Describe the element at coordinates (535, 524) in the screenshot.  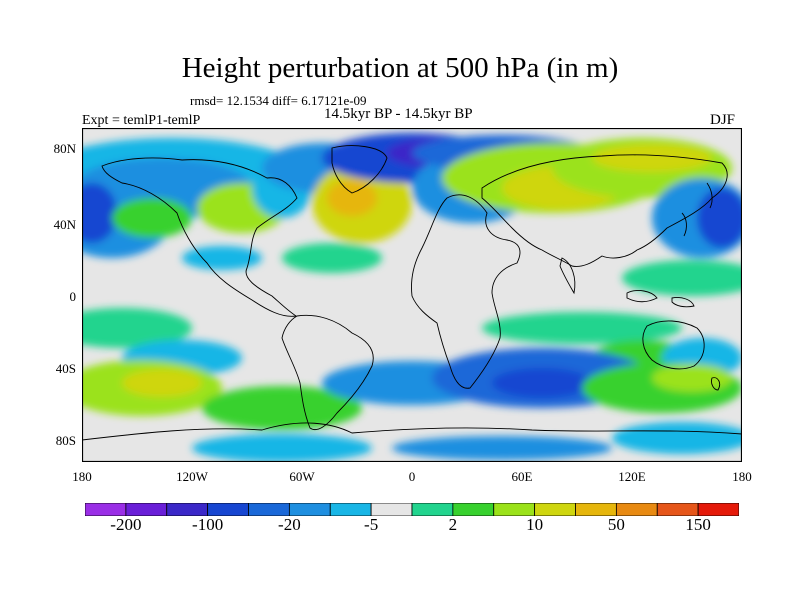
I see `colorbar-label: 10` at that location.